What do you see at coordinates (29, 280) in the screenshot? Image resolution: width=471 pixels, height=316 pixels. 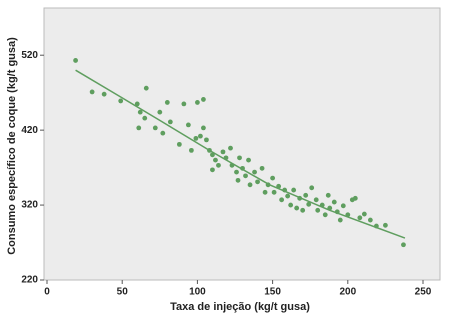 I see `y-tick-label: 220` at bounding box center [29, 280].